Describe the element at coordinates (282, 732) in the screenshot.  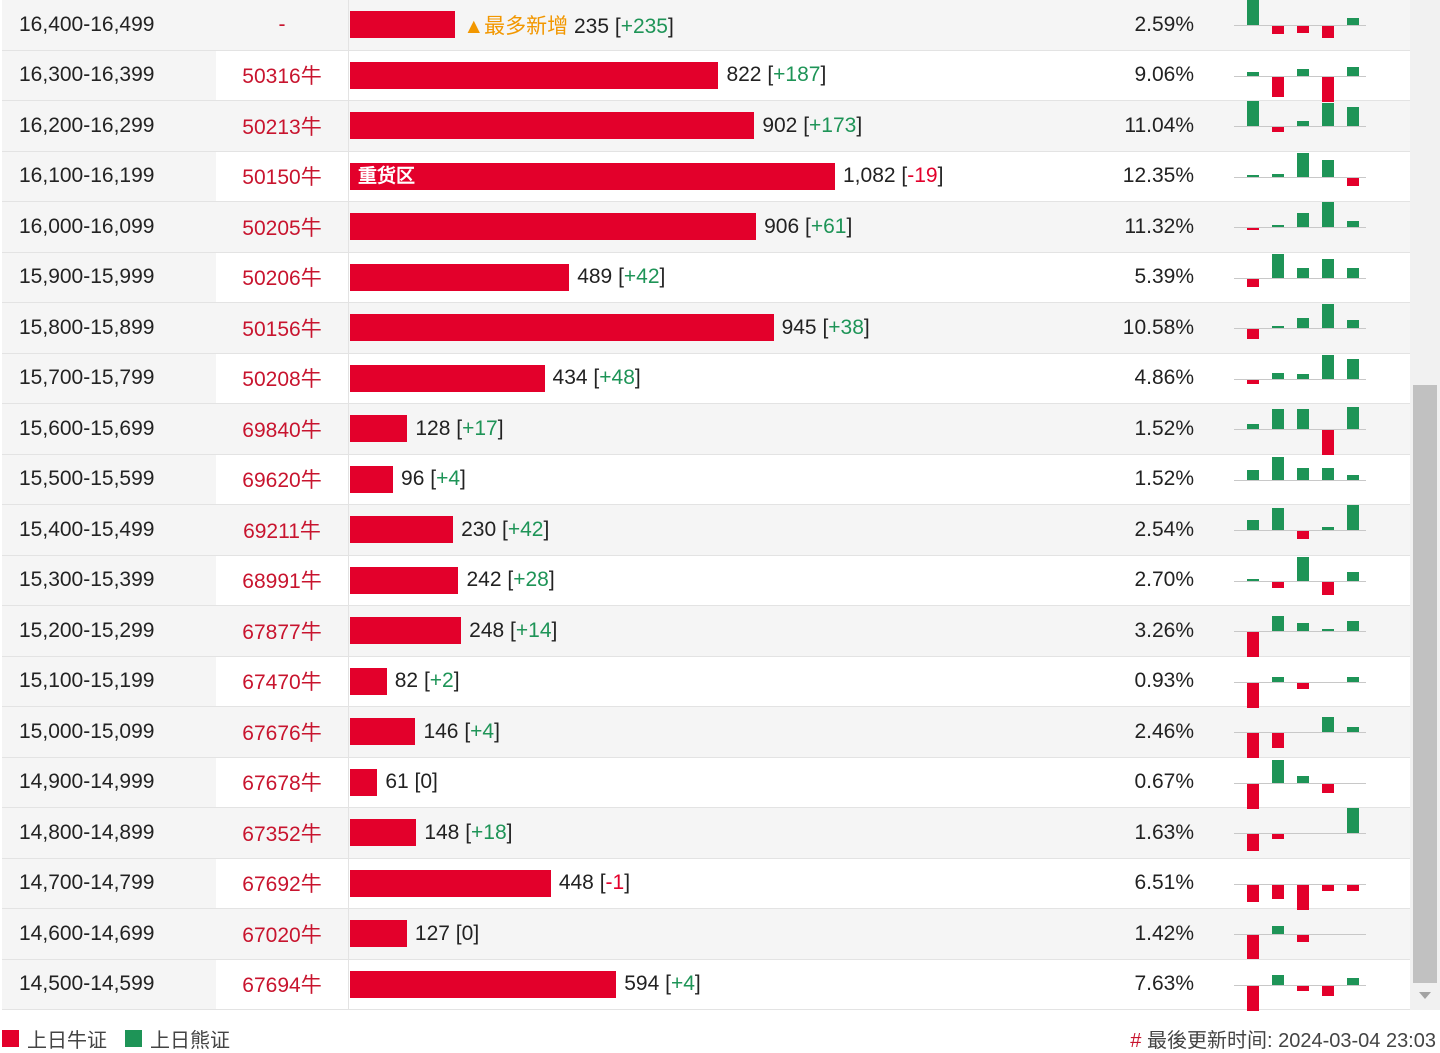
I see `warrant-code: 67676牛` at that location.